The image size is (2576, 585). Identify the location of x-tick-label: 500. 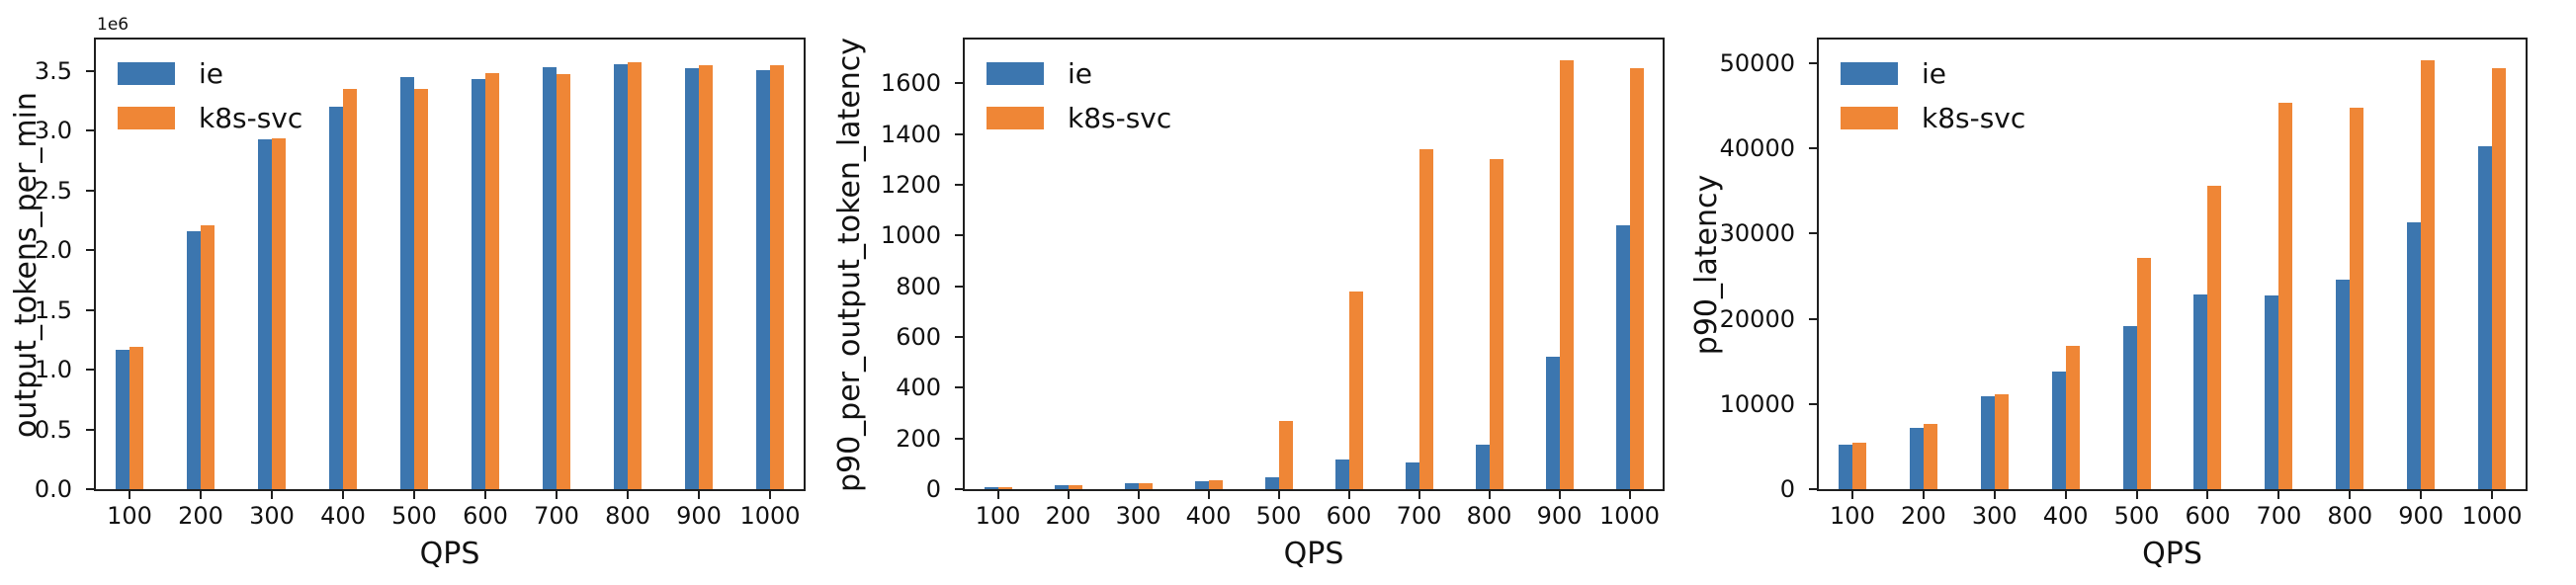
(1278, 516).